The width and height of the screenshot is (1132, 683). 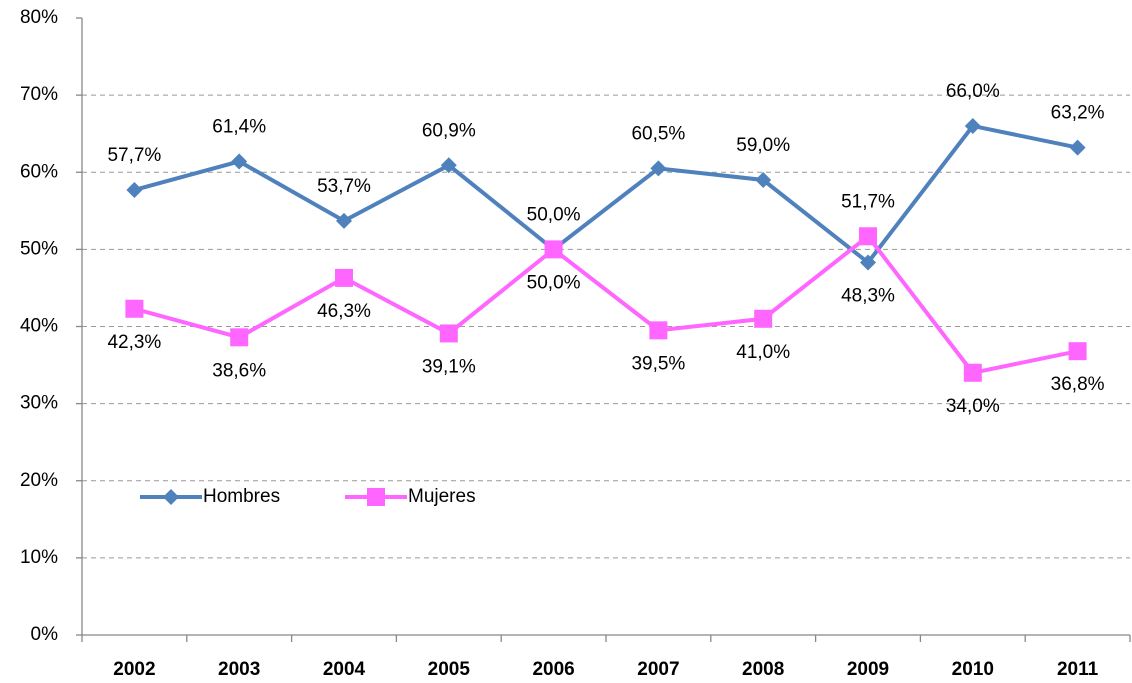 What do you see at coordinates (973, 669) in the screenshot?
I see `x-tick-label: 2010` at bounding box center [973, 669].